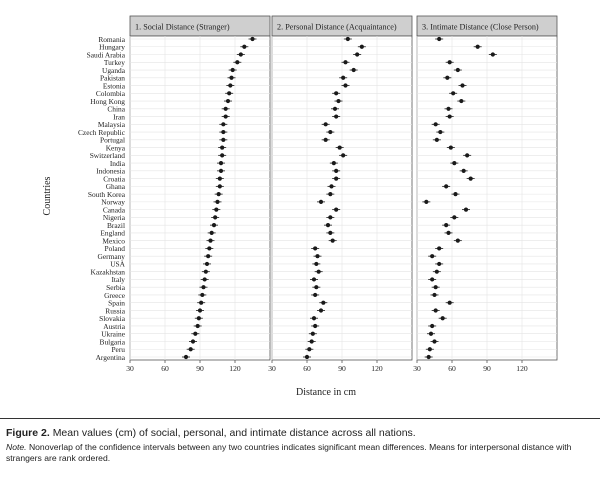 The image size is (600, 479). What do you see at coordinates (326, 392) in the screenshot?
I see `x-axis-label: Distance in cm` at bounding box center [326, 392].